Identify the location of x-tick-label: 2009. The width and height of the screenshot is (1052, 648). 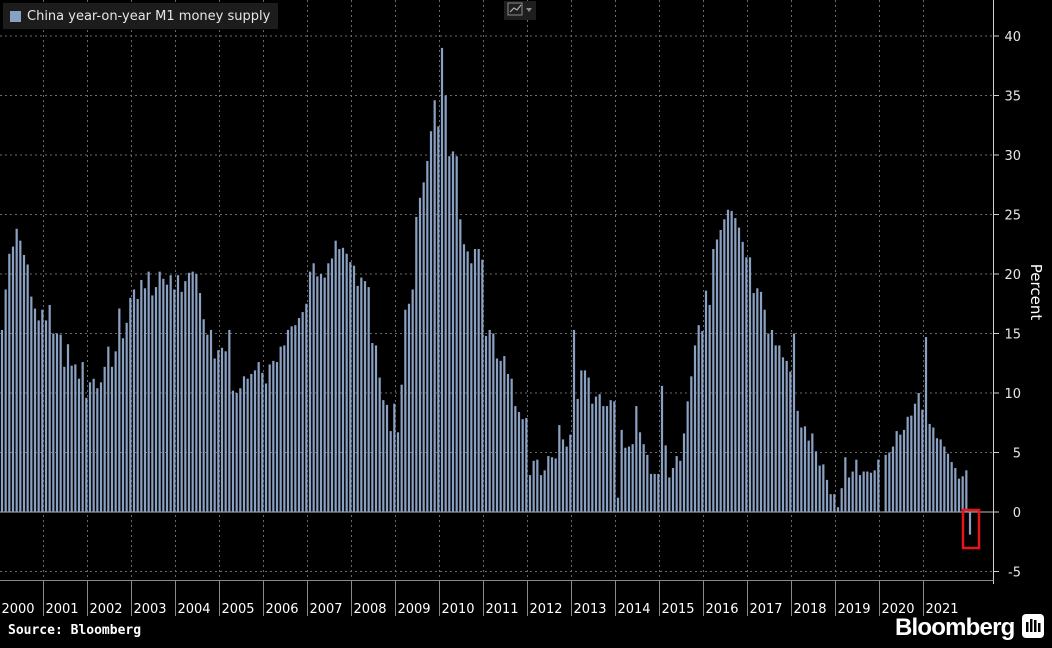
(413, 609).